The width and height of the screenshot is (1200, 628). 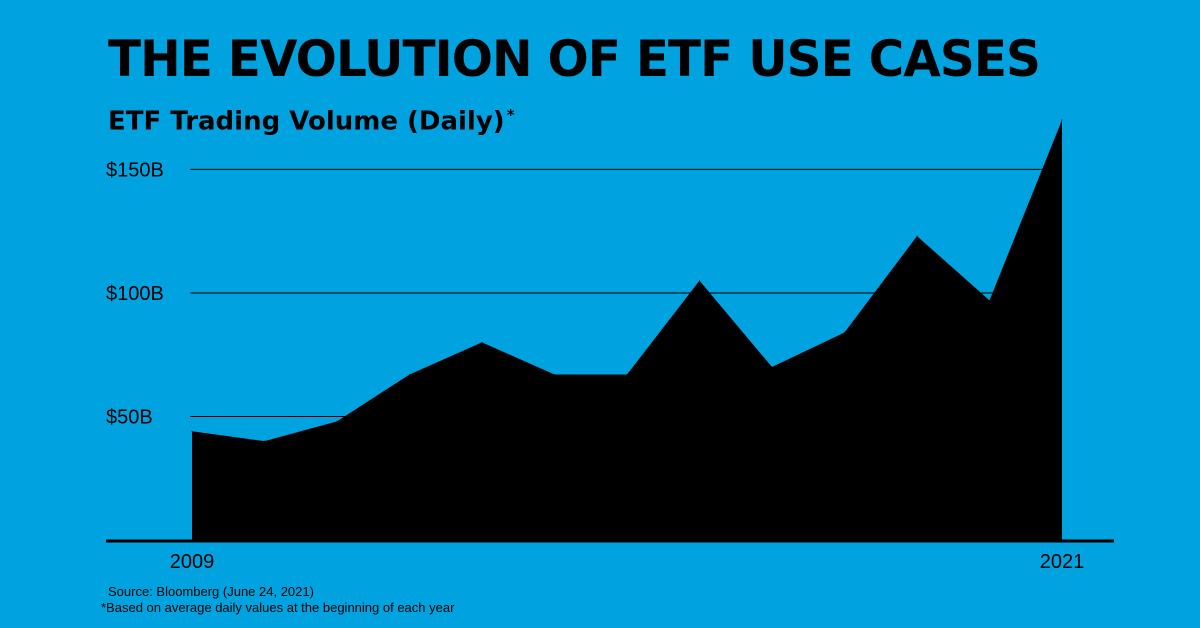 What do you see at coordinates (574, 59) in the screenshot?
I see `chart-title: THE EVOLUTION OF ETF USE CASES` at bounding box center [574, 59].